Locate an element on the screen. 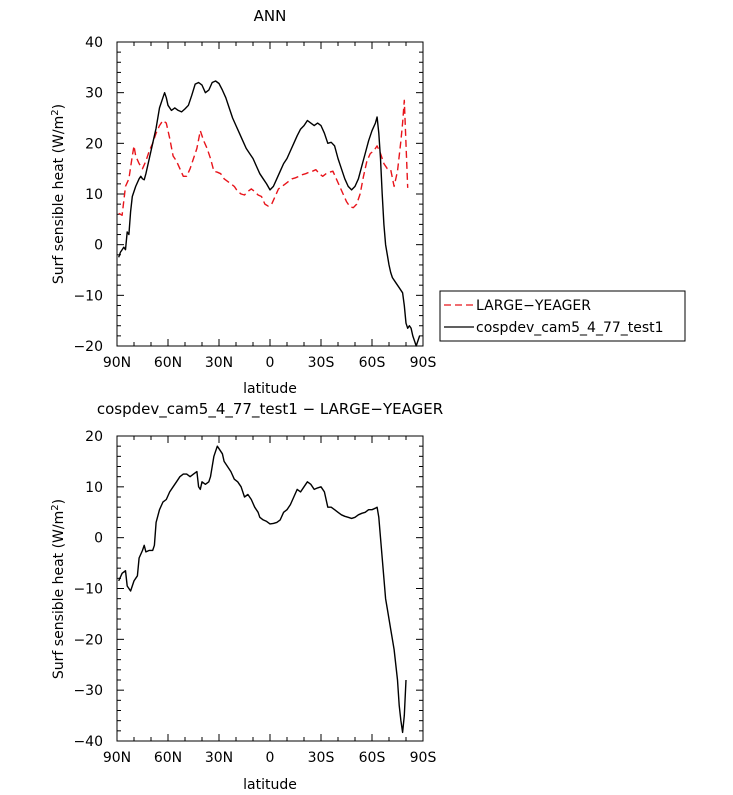 The height and width of the screenshot is (795, 733). y-tick-labels-top: 40 30 20 10 0 −10 −20 is located at coordinates (88, 195).